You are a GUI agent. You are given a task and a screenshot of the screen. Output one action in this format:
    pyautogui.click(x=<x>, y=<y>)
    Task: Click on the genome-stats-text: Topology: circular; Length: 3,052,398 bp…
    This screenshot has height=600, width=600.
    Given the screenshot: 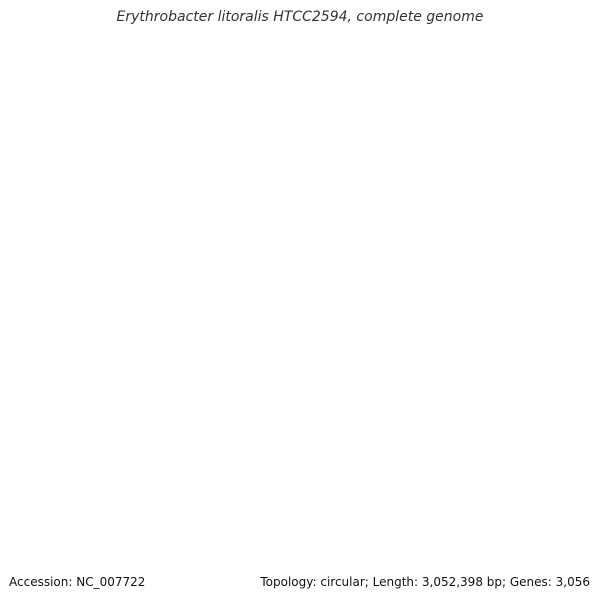 What is the action you would take?
    pyautogui.click(x=425, y=582)
    